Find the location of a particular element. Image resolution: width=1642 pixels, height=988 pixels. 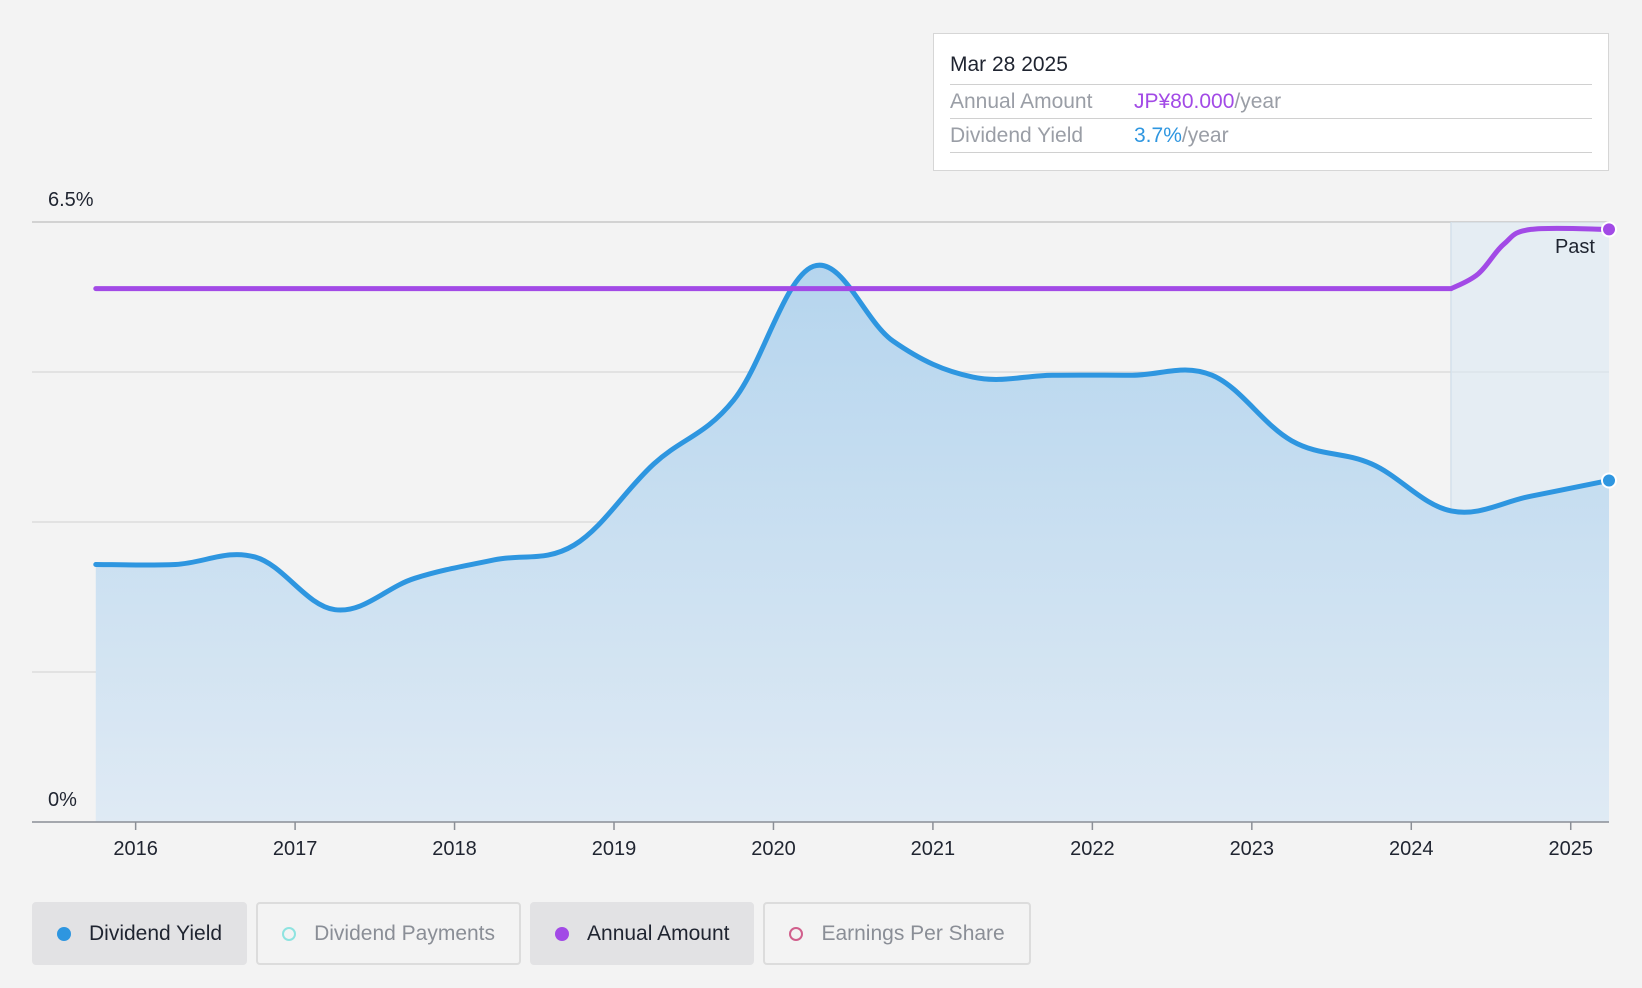

legend-label: Annual Amount is located at coordinates (658, 933).